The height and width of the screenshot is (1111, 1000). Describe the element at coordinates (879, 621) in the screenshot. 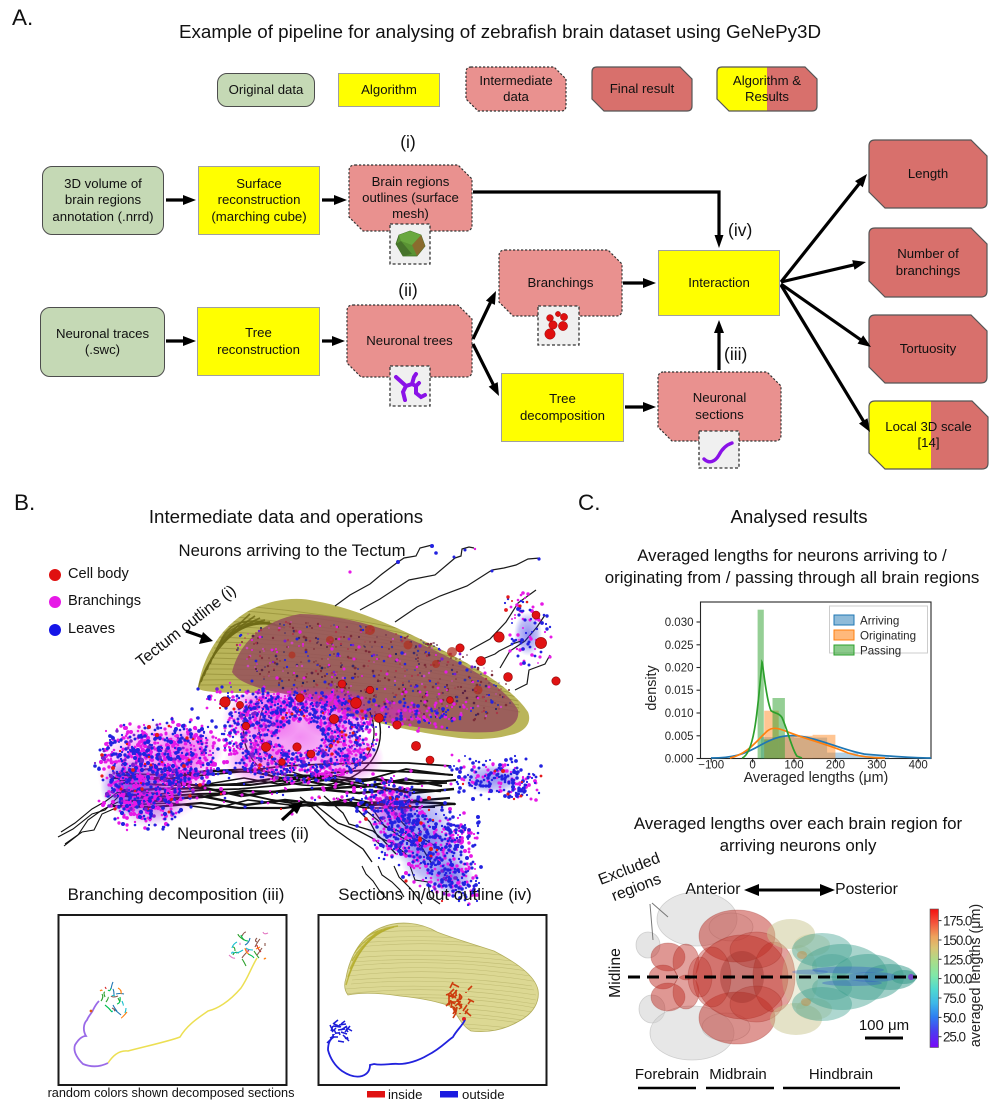

I see `svg-text: Arriving` at that location.